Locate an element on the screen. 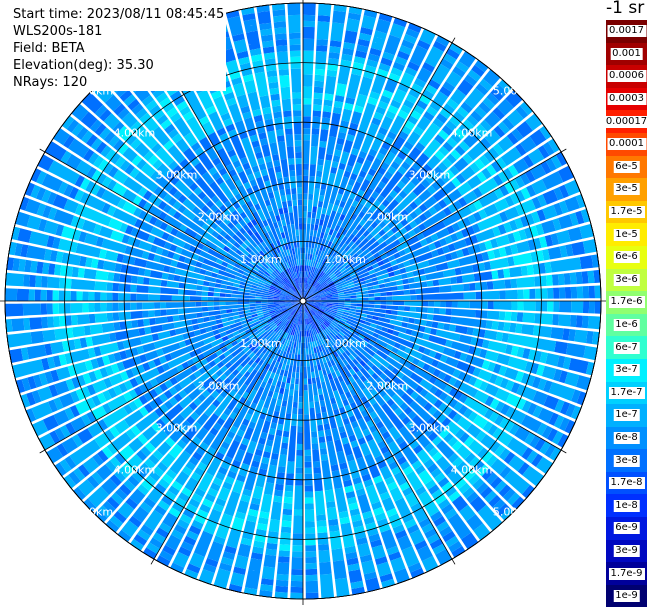  colorbar-segment: 3e-9 is located at coordinates (626, 551).